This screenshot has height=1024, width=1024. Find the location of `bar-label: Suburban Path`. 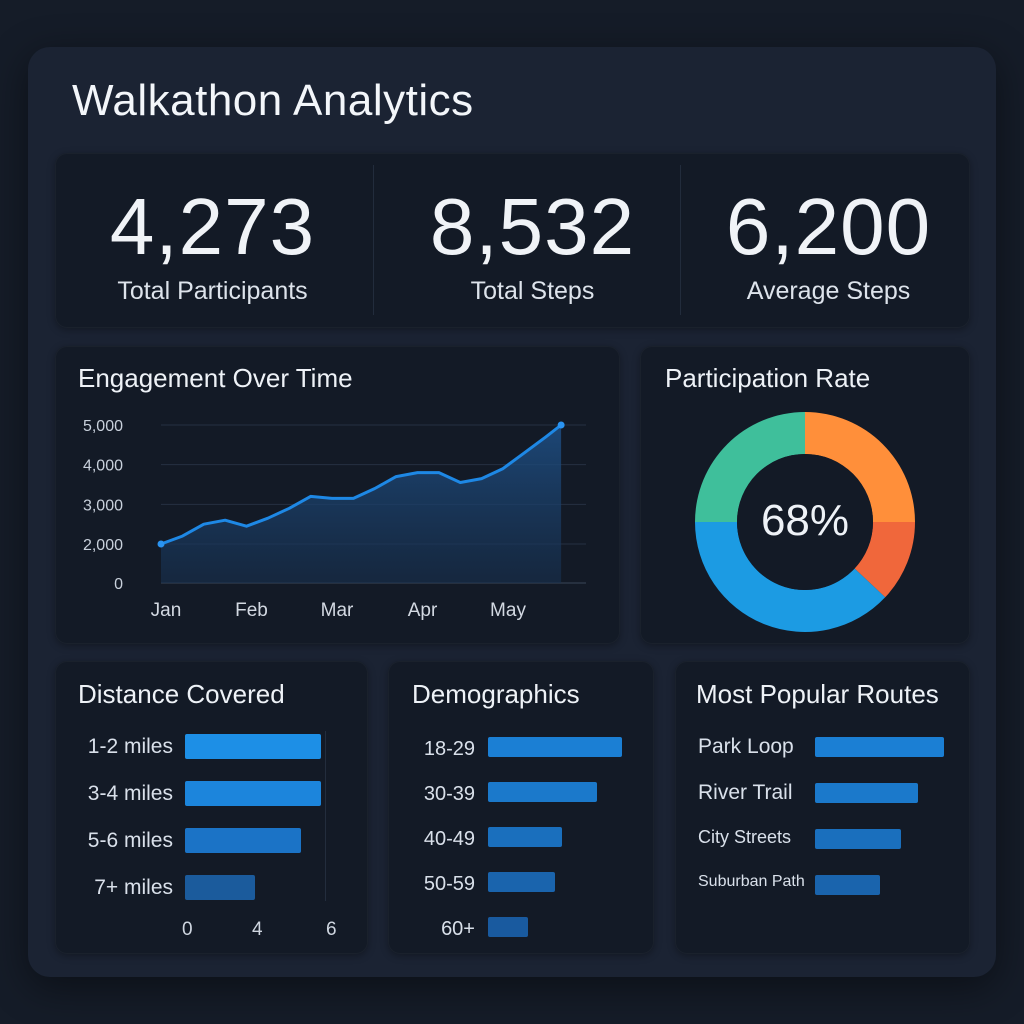

bar-label: Suburban Path is located at coordinates (751, 881).